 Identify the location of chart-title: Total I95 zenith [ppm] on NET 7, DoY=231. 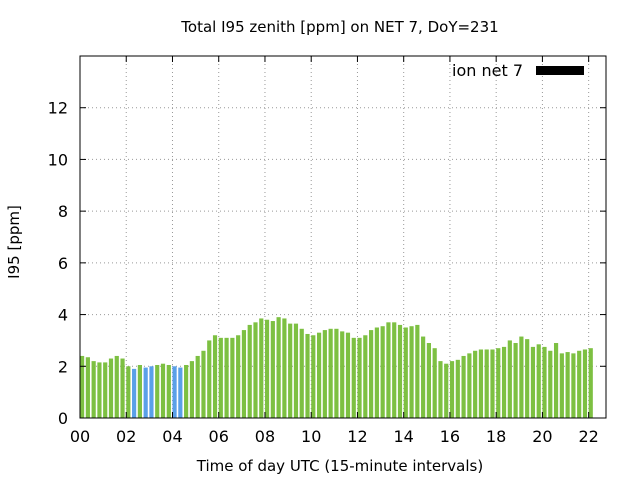
(339, 27).